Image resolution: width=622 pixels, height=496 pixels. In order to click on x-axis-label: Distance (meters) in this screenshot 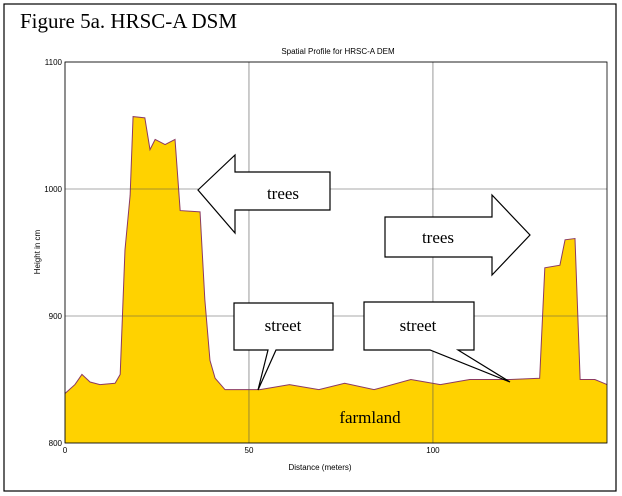, I will do `click(319, 467)`.